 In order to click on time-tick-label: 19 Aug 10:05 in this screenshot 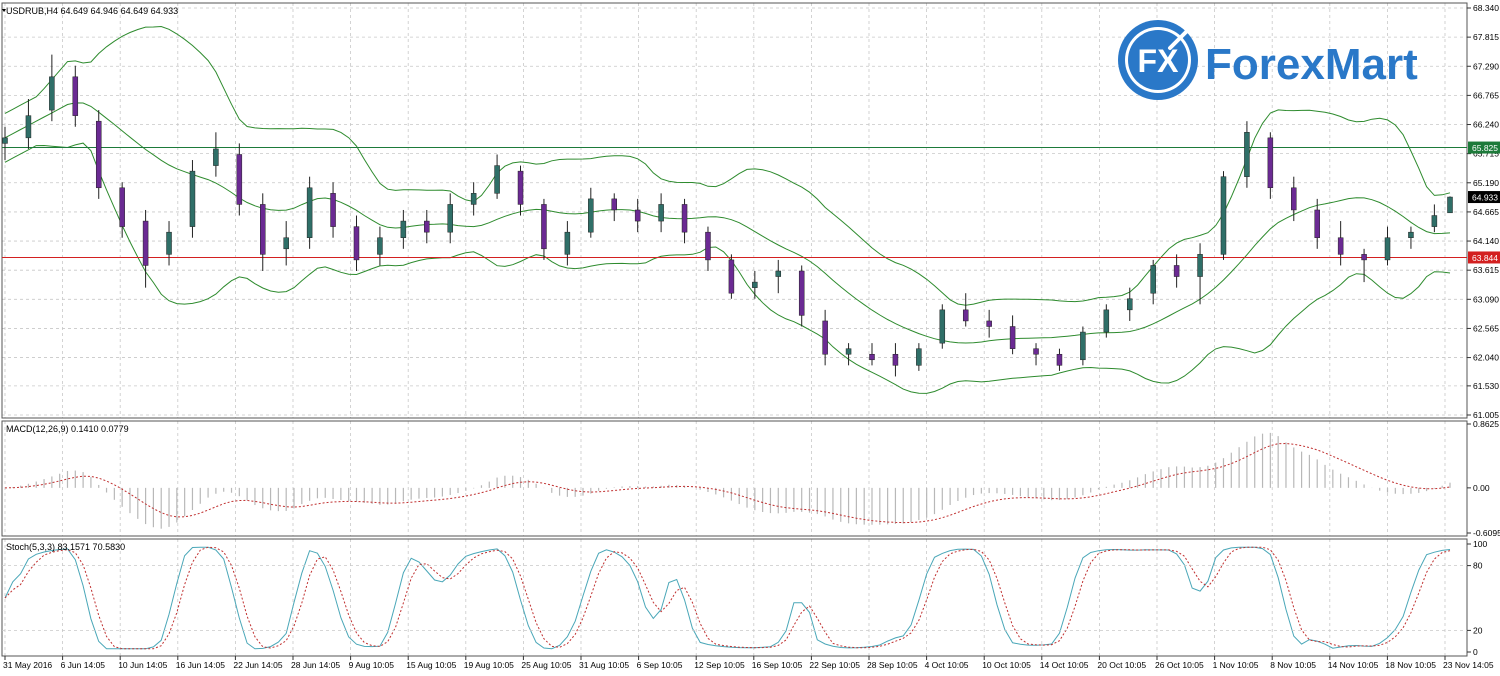, I will do `click(489, 665)`.